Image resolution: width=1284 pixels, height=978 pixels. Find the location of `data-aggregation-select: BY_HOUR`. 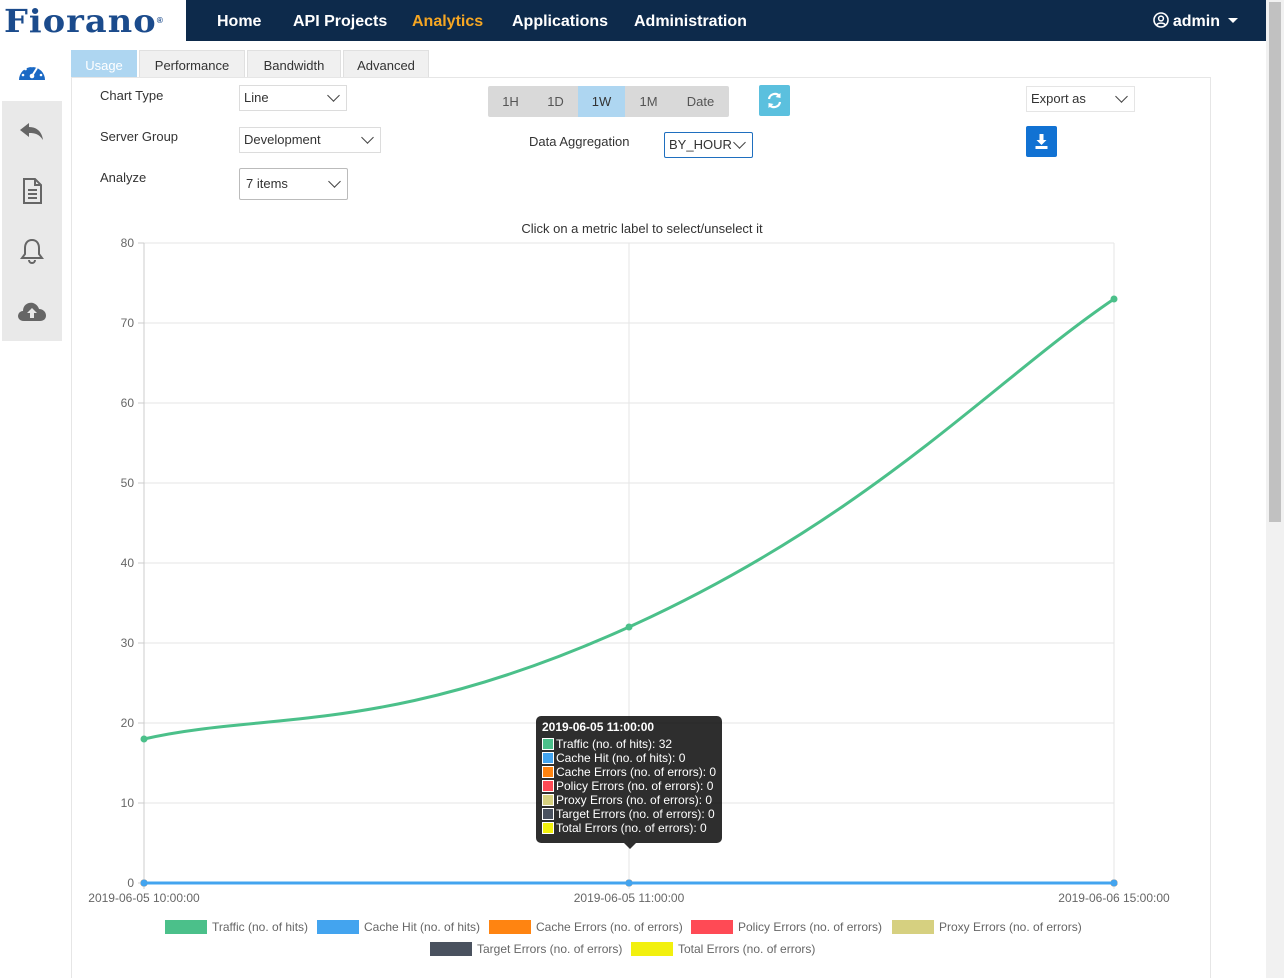

data-aggregation-select: BY_HOUR is located at coordinates (708, 145).